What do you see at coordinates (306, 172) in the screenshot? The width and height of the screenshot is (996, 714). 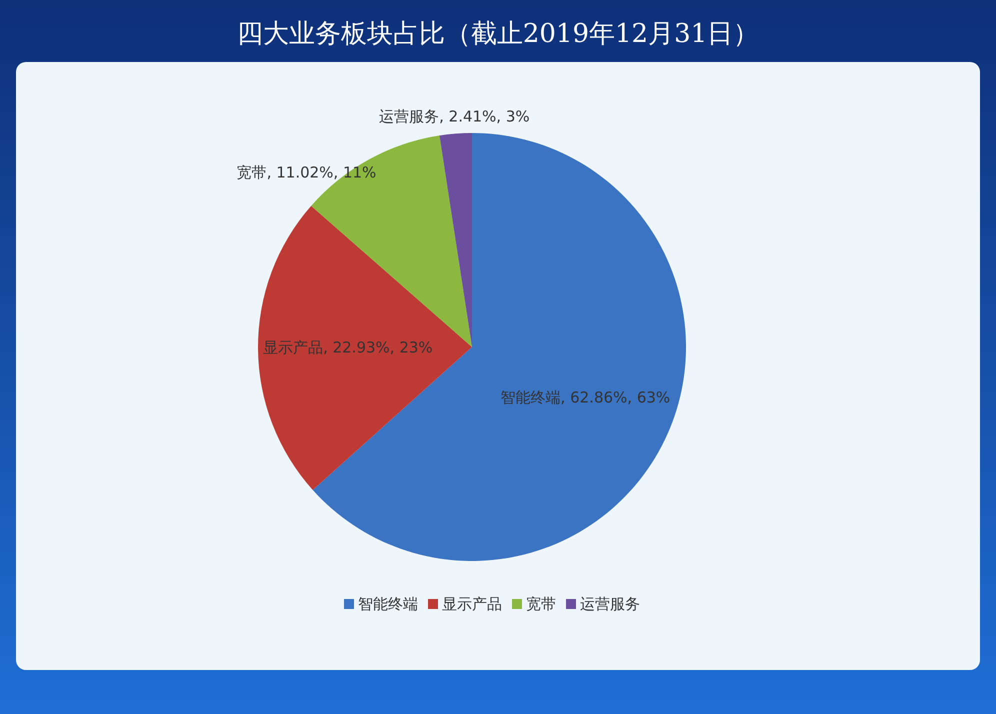 I see `data-label: 宽带, 11.02%, 11%` at bounding box center [306, 172].